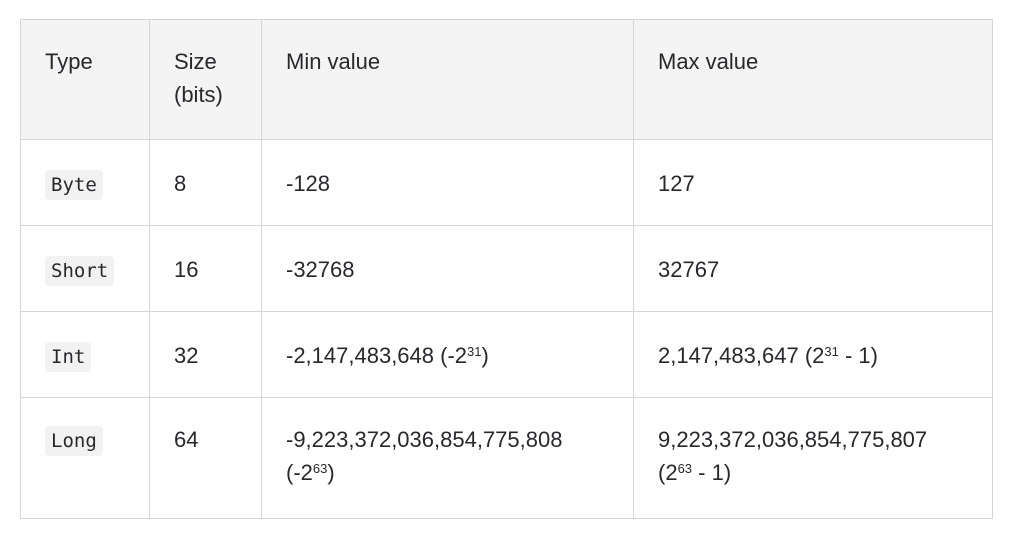 This screenshot has width=1010, height=538. I want to click on header-min-value: Min value, so click(447, 79).